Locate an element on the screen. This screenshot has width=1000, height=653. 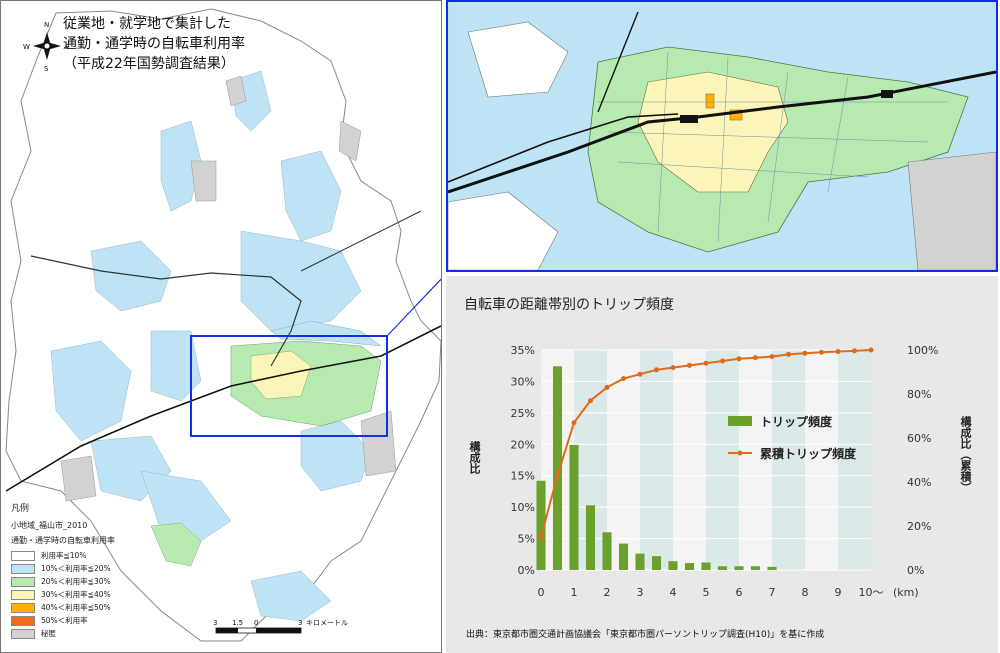
green-area is located at coordinates (176, 544).